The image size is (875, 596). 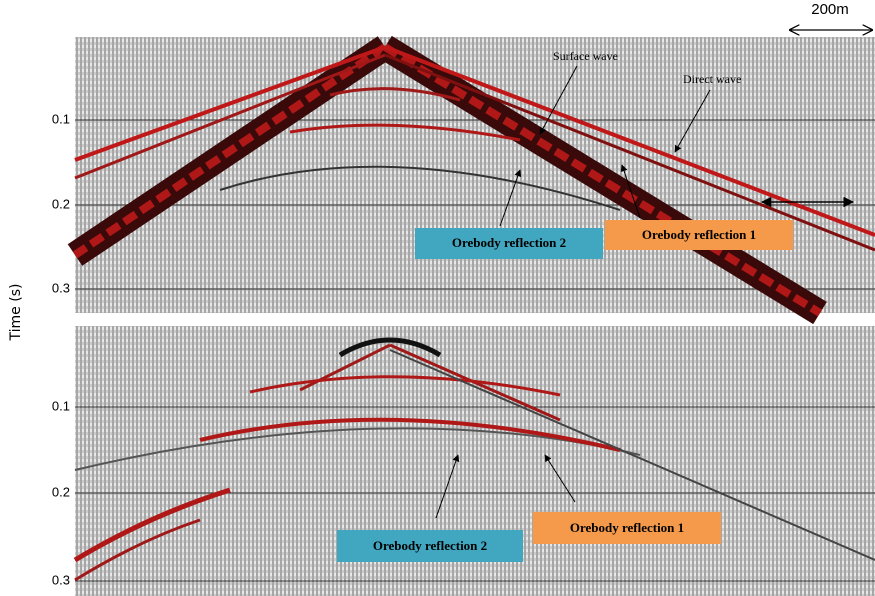 I want to click on y-ticks: 0.1 0.2 0.3, so click(x=61, y=203).